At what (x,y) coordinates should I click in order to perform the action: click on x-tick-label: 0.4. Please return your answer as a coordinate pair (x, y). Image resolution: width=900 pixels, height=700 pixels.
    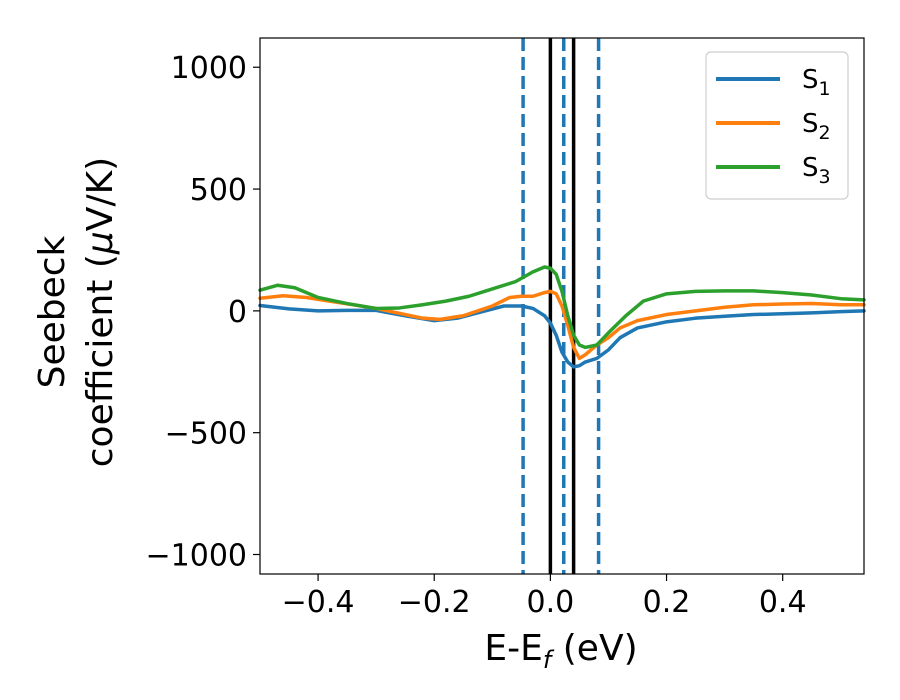
    Looking at the image, I should click on (783, 602).